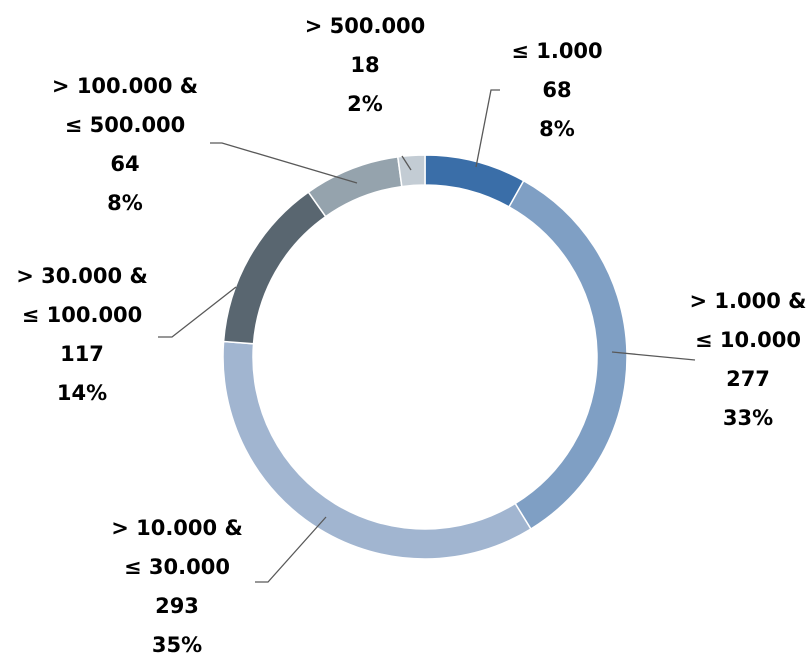 Image resolution: width=811 pixels, height=654 pixels. What do you see at coordinates (748, 301) in the screenshot?
I see `category-label: > 1.000 &` at bounding box center [748, 301].